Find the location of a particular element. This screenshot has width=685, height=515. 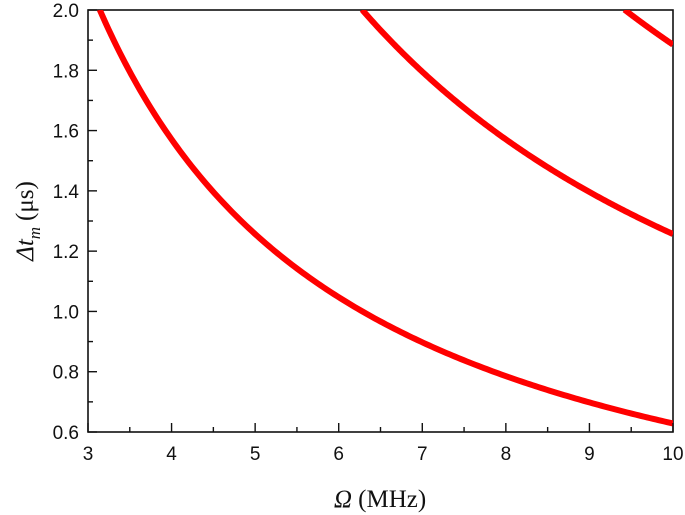

x-tick-label: 3 is located at coordinates (88, 454).